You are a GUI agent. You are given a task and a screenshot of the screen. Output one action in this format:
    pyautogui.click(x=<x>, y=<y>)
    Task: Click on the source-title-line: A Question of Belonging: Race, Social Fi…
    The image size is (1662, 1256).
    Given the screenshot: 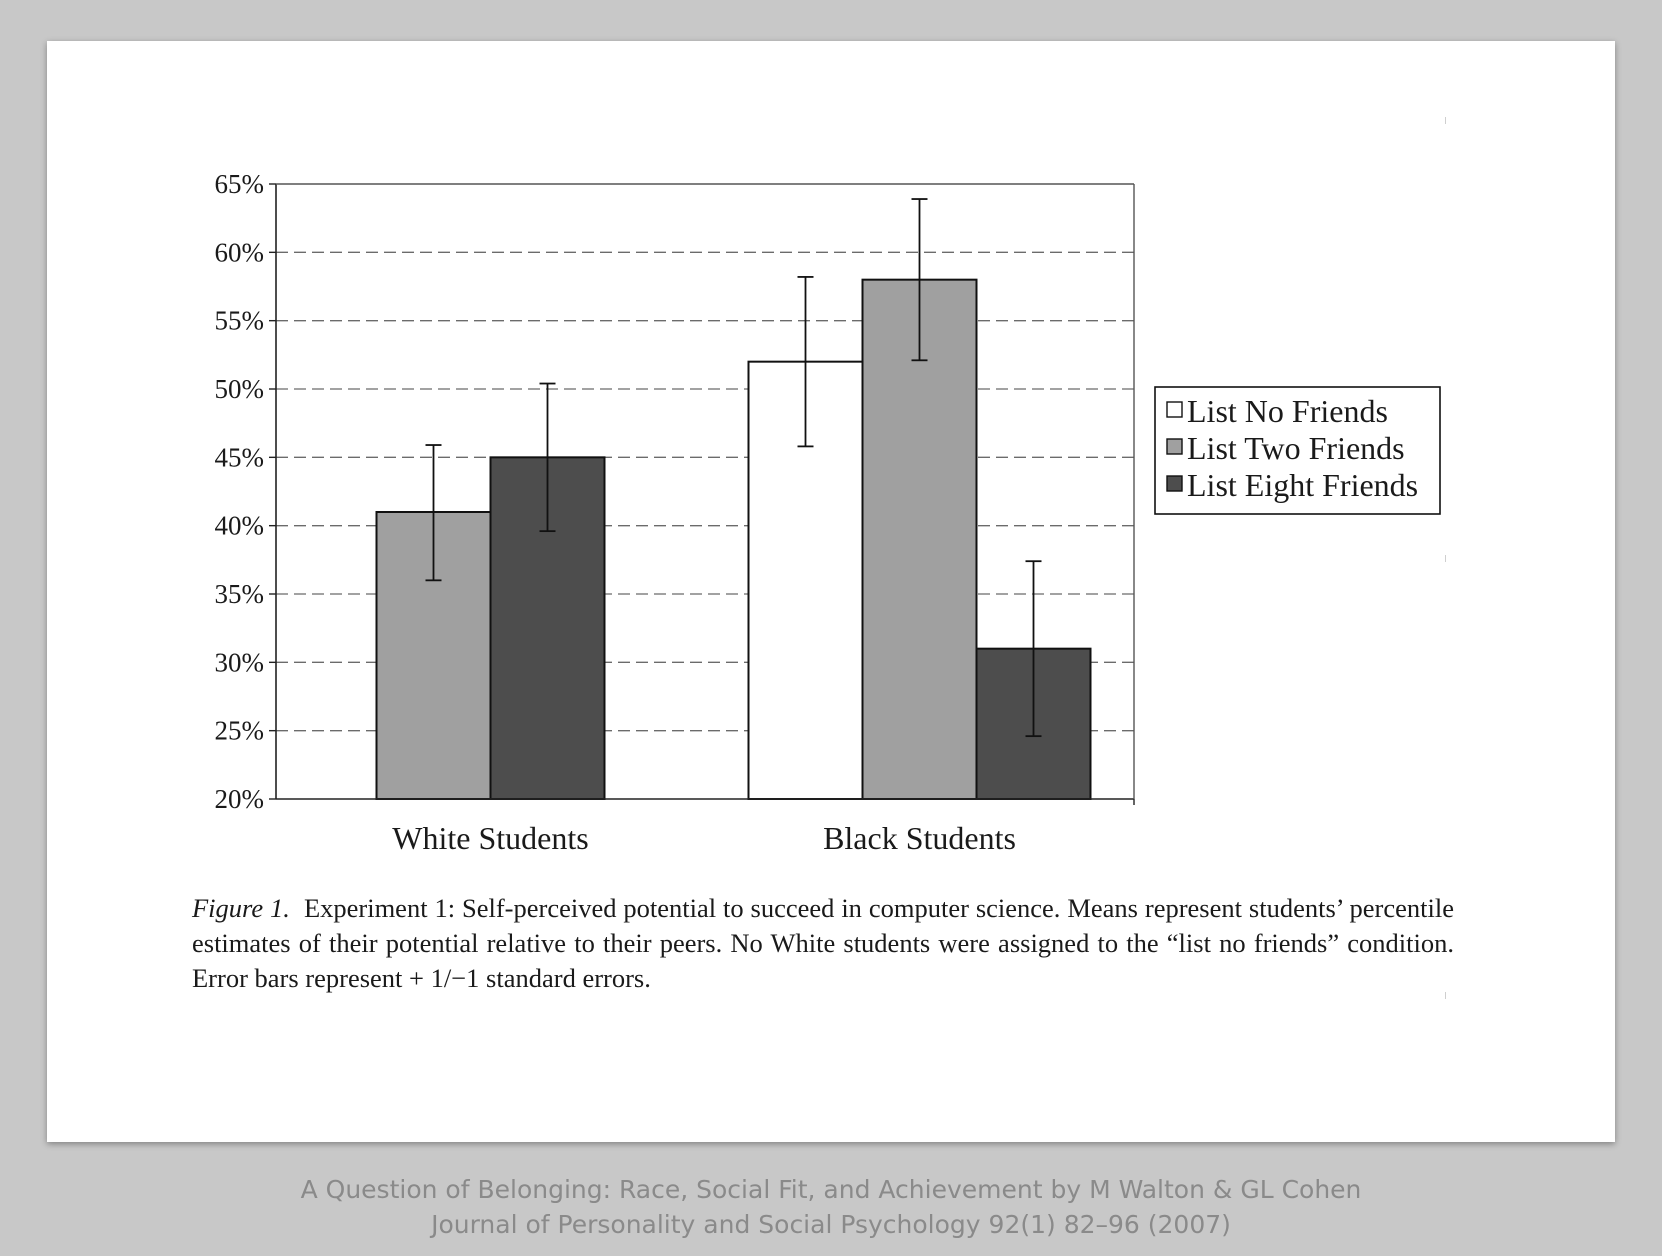 What is the action you would take?
    pyautogui.click(x=831, y=1189)
    